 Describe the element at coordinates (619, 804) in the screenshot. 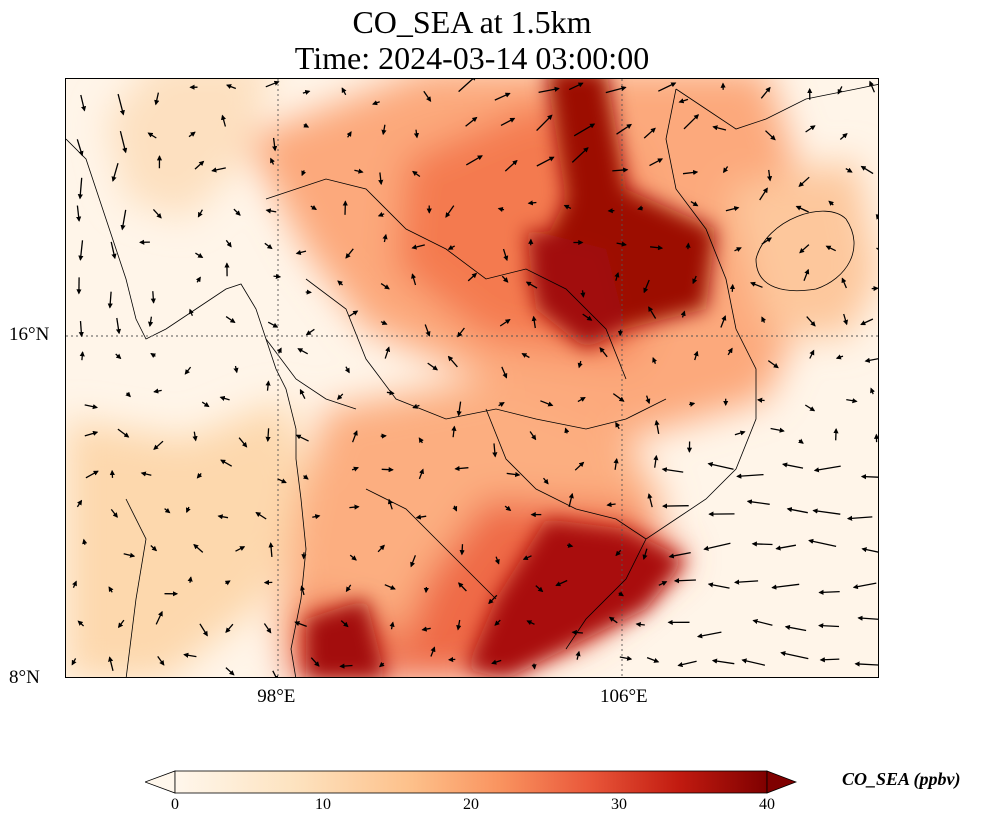

I see `colorbar-tick-label: 30` at that location.